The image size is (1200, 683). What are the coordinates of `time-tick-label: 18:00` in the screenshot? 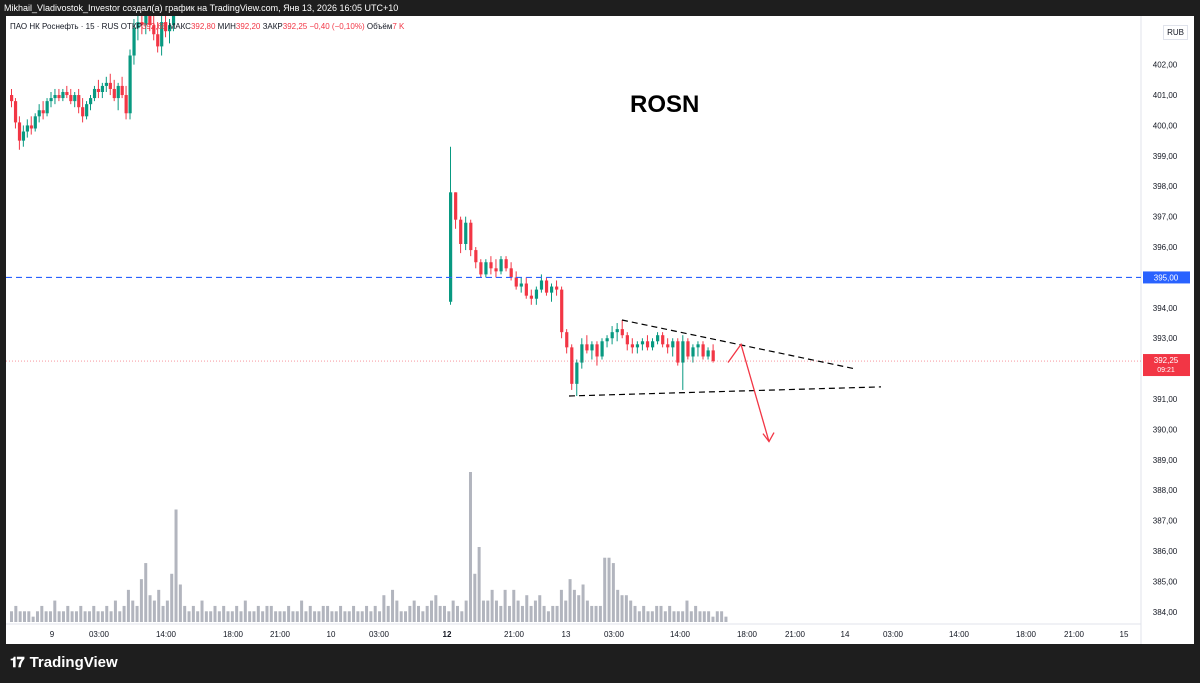 It's located at (1026, 634).